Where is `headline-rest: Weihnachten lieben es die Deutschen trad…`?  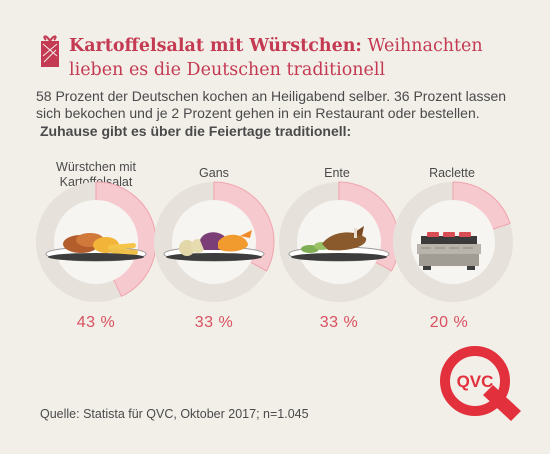
headline-rest: Weihnachten lieben es die Deutschen trad… is located at coordinates (276, 58).